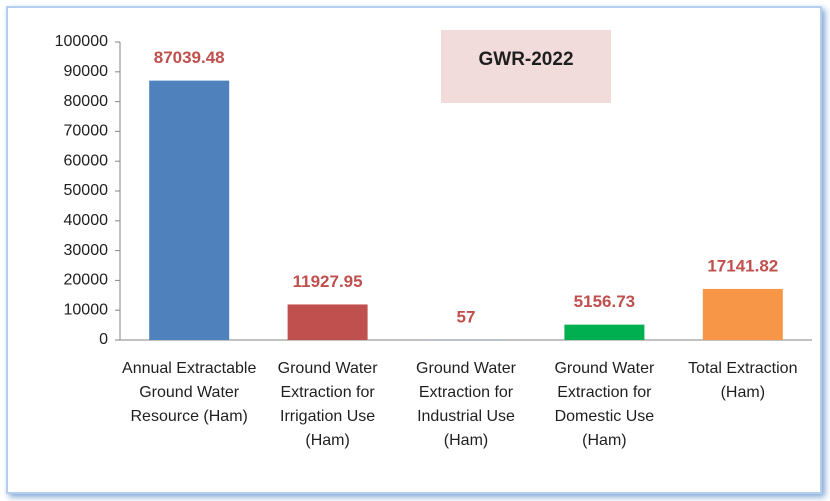 This screenshot has width=830, height=501. Describe the element at coordinates (743, 380) in the screenshot. I see `x-tick-label: Total Extraction (Ham)` at that location.